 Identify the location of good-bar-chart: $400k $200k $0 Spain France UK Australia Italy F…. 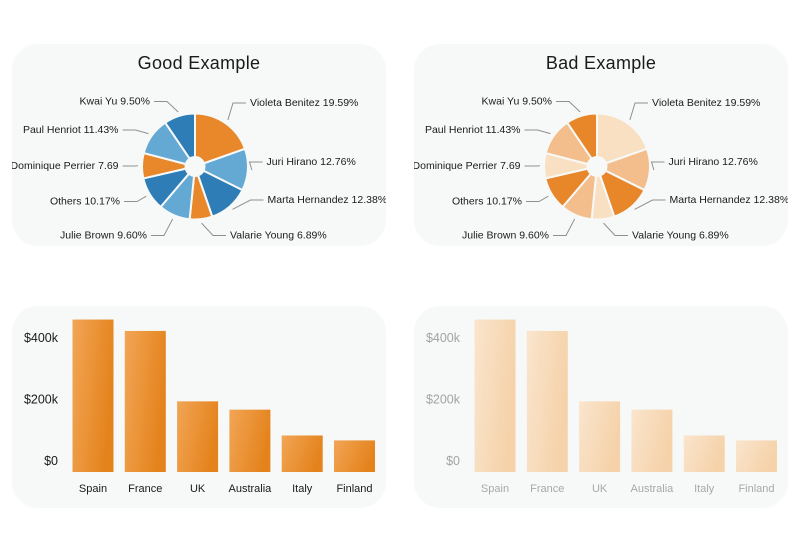
(199, 407).